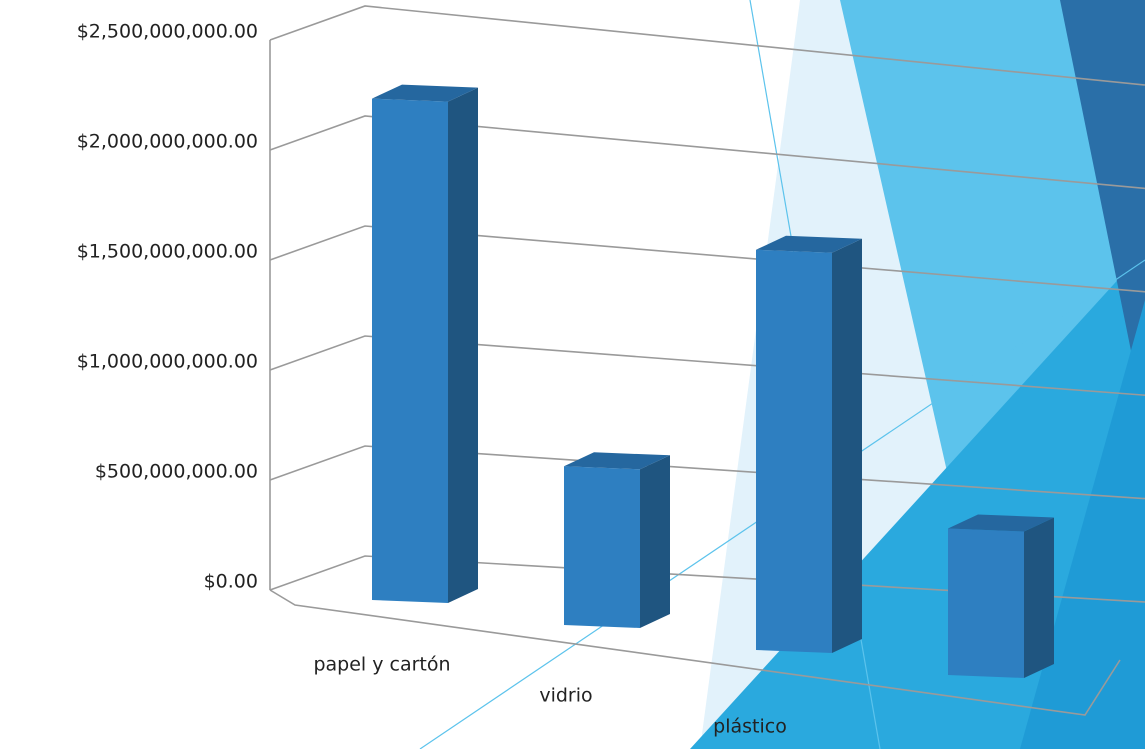 This screenshot has width=1145, height=749. What do you see at coordinates (167, 32) in the screenshot?
I see `y-tick-label: $2,500,000,000.00` at bounding box center [167, 32].